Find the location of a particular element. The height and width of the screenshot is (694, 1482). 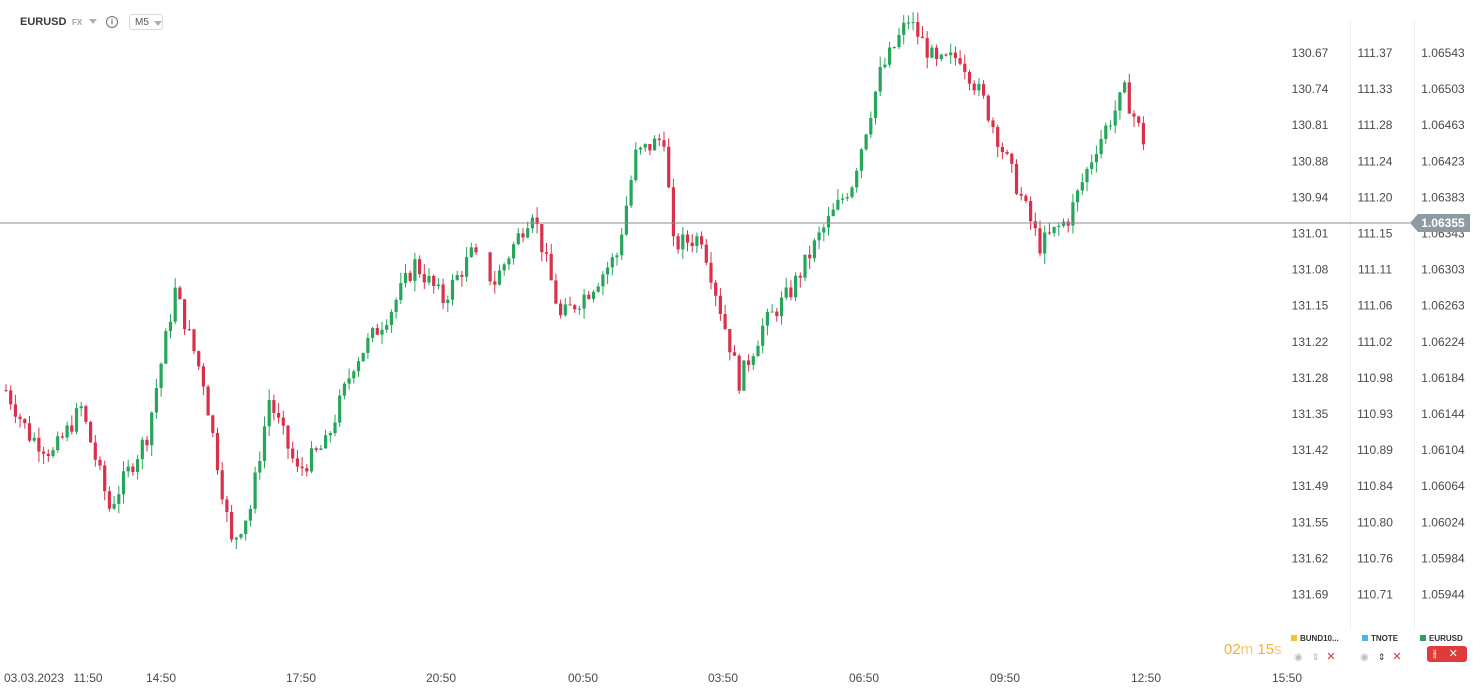

price-tick-label: 111.02 is located at coordinates (1375, 342).